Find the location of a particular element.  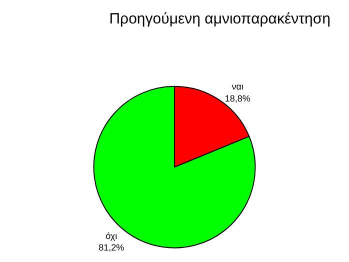

data-label: 81,2% is located at coordinates (111, 247).